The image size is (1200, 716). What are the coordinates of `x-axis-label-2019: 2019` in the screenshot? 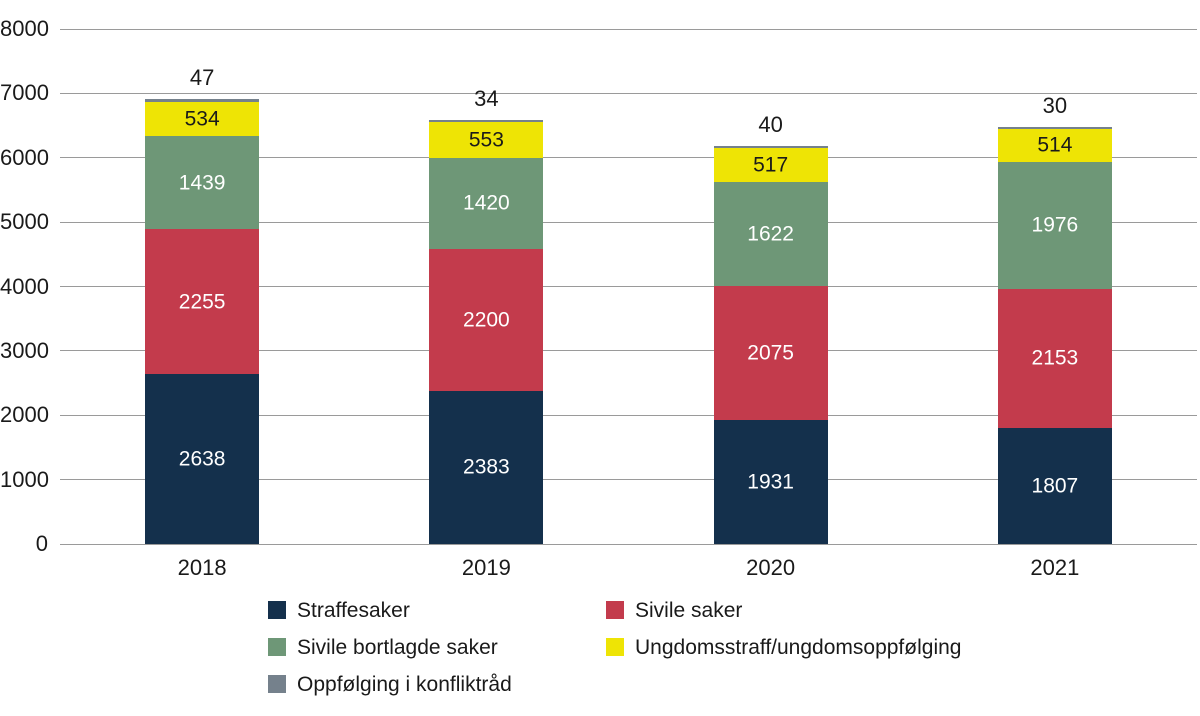 It's located at (486, 567).